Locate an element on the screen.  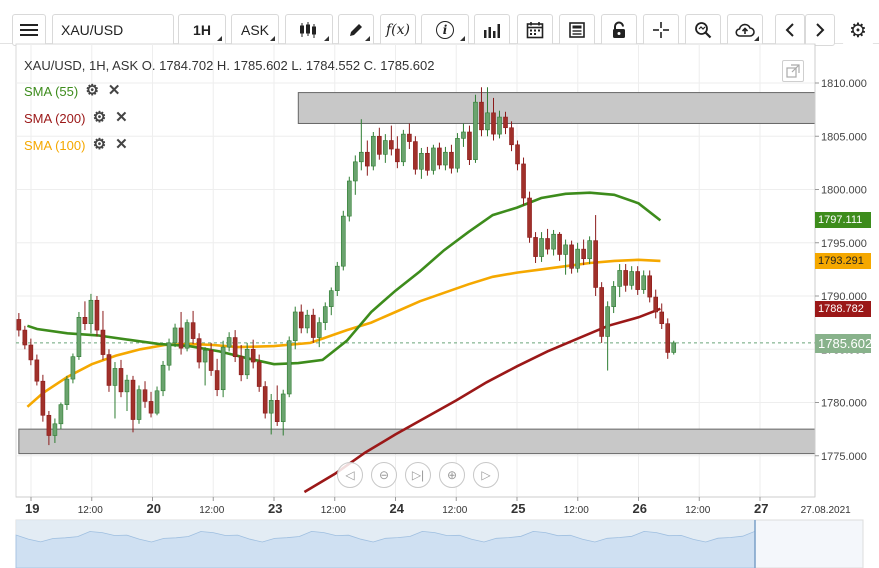
calendar-button is located at coordinates (535, 30).